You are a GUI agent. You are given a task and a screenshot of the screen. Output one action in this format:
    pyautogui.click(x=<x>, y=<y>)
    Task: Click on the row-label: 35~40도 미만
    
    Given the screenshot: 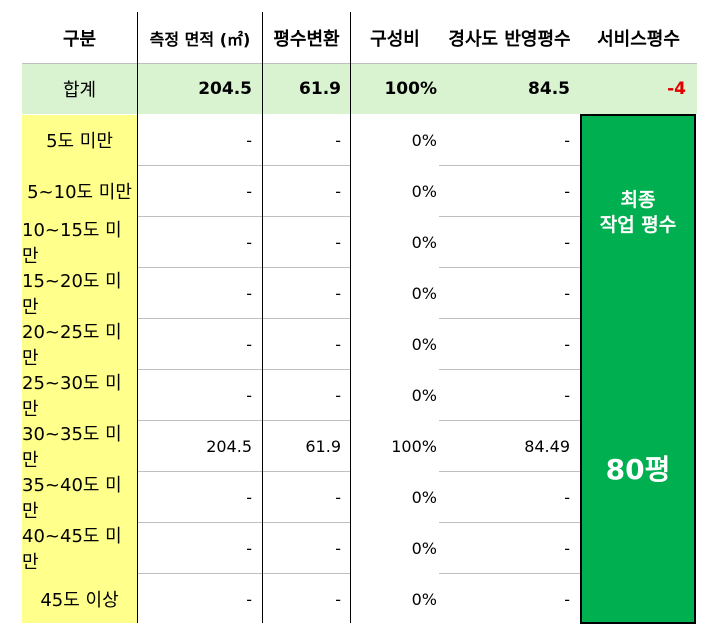 What is the action you would take?
    pyautogui.click(x=72, y=498)
    